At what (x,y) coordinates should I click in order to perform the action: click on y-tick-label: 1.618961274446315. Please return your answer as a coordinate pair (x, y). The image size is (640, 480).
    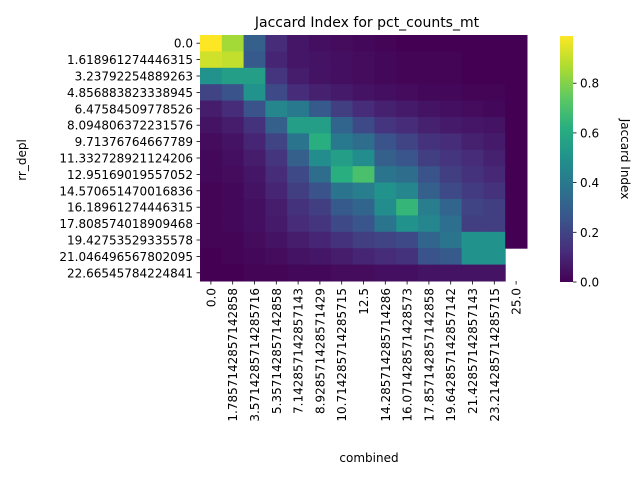
    Looking at the image, I should click on (130, 60).